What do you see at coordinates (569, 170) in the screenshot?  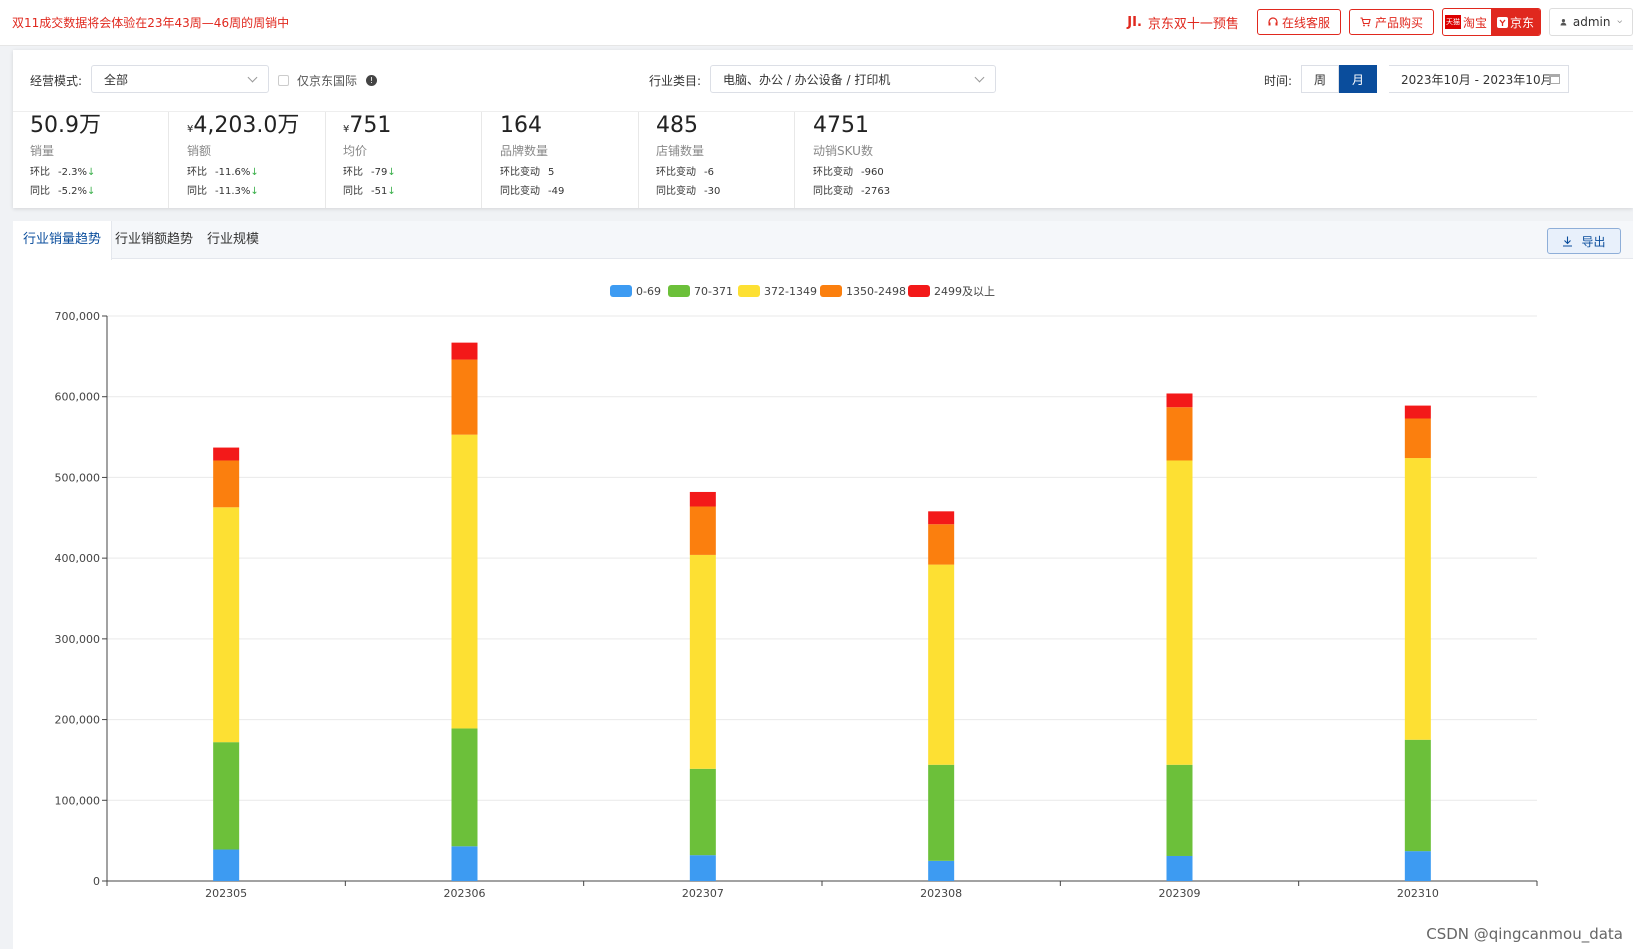 I see `metric-mom: 环比变动 5` at bounding box center [569, 170].